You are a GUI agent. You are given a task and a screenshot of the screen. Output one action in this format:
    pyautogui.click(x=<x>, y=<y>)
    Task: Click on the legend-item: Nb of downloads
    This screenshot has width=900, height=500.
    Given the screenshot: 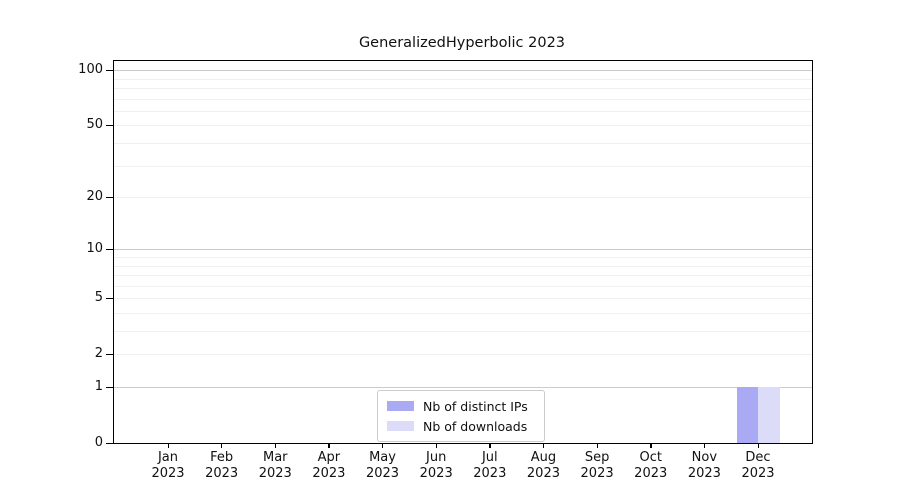 What is the action you would take?
    pyautogui.click(x=461, y=426)
    